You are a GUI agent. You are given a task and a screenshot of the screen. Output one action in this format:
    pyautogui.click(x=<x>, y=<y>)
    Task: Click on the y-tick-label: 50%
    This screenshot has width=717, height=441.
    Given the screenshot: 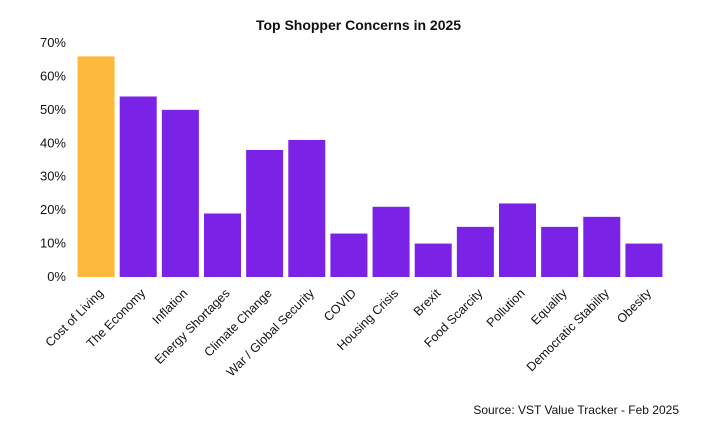 What is the action you would take?
    pyautogui.click(x=53, y=109)
    